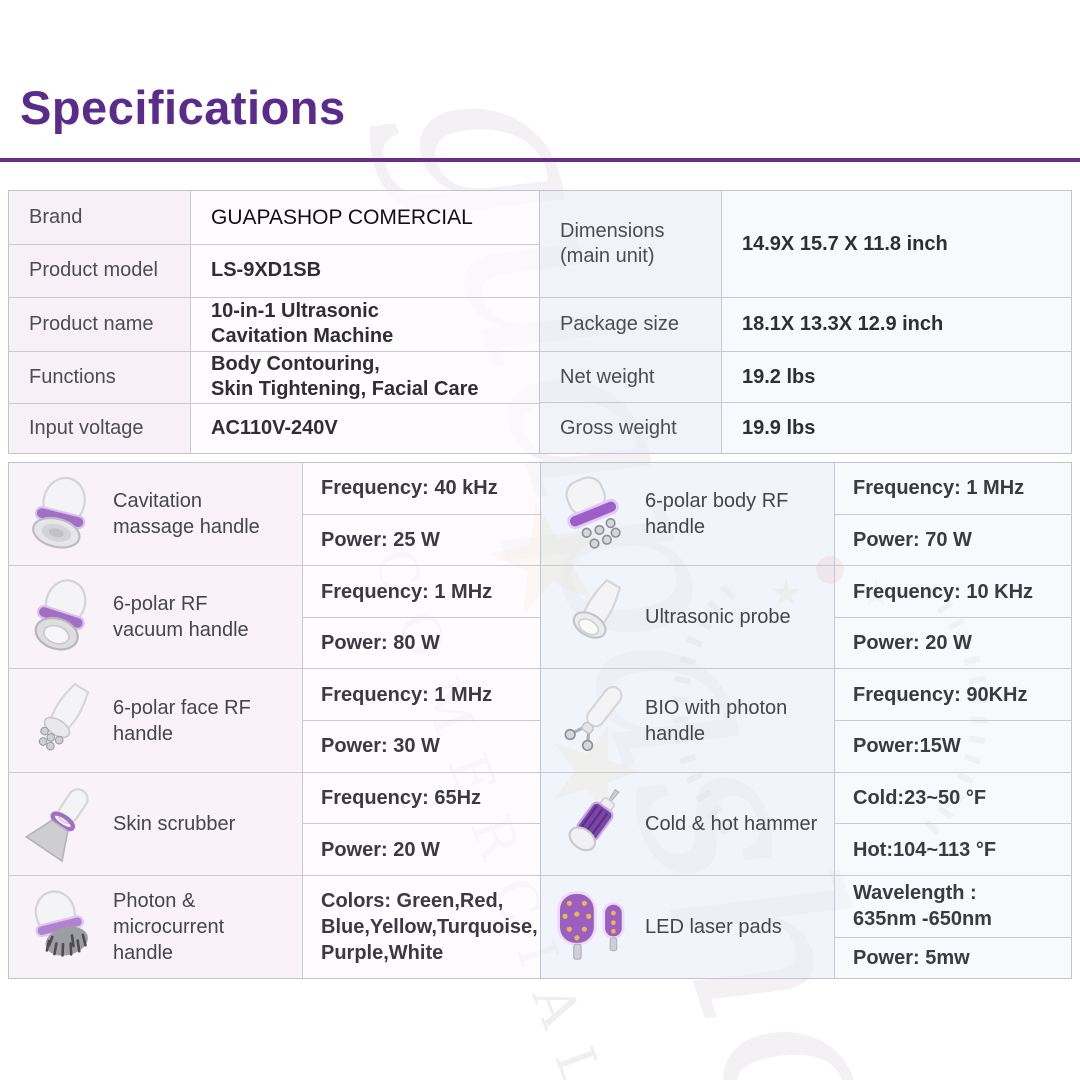 The height and width of the screenshot is (1080, 1080). What do you see at coordinates (943, 591) in the screenshot?
I see `frequency-value: Frequency: 10 KHz` at bounding box center [943, 591].